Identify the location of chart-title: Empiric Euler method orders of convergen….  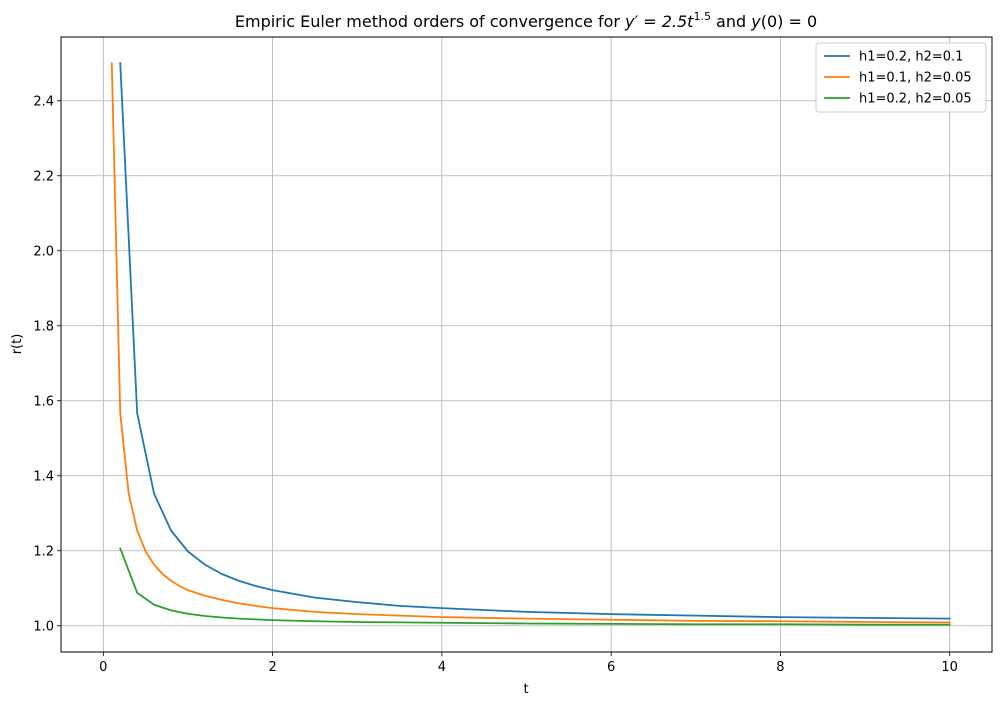
(526, 20).